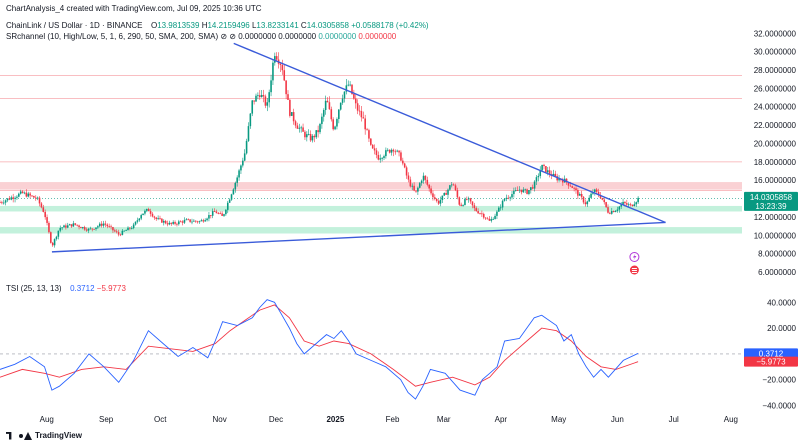  I want to click on sr-zones, so click(371, 208).